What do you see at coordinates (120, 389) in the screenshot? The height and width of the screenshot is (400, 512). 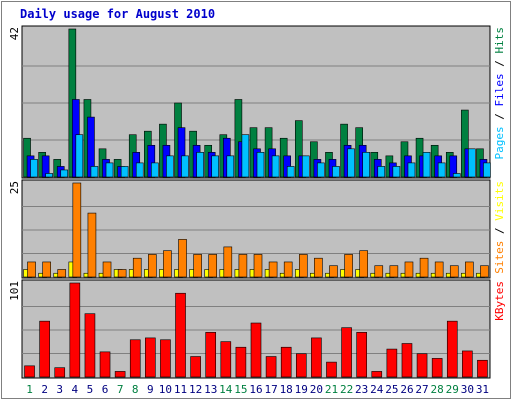 I see `x-tick-label-day-7: 7` at bounding box center [120, 389].